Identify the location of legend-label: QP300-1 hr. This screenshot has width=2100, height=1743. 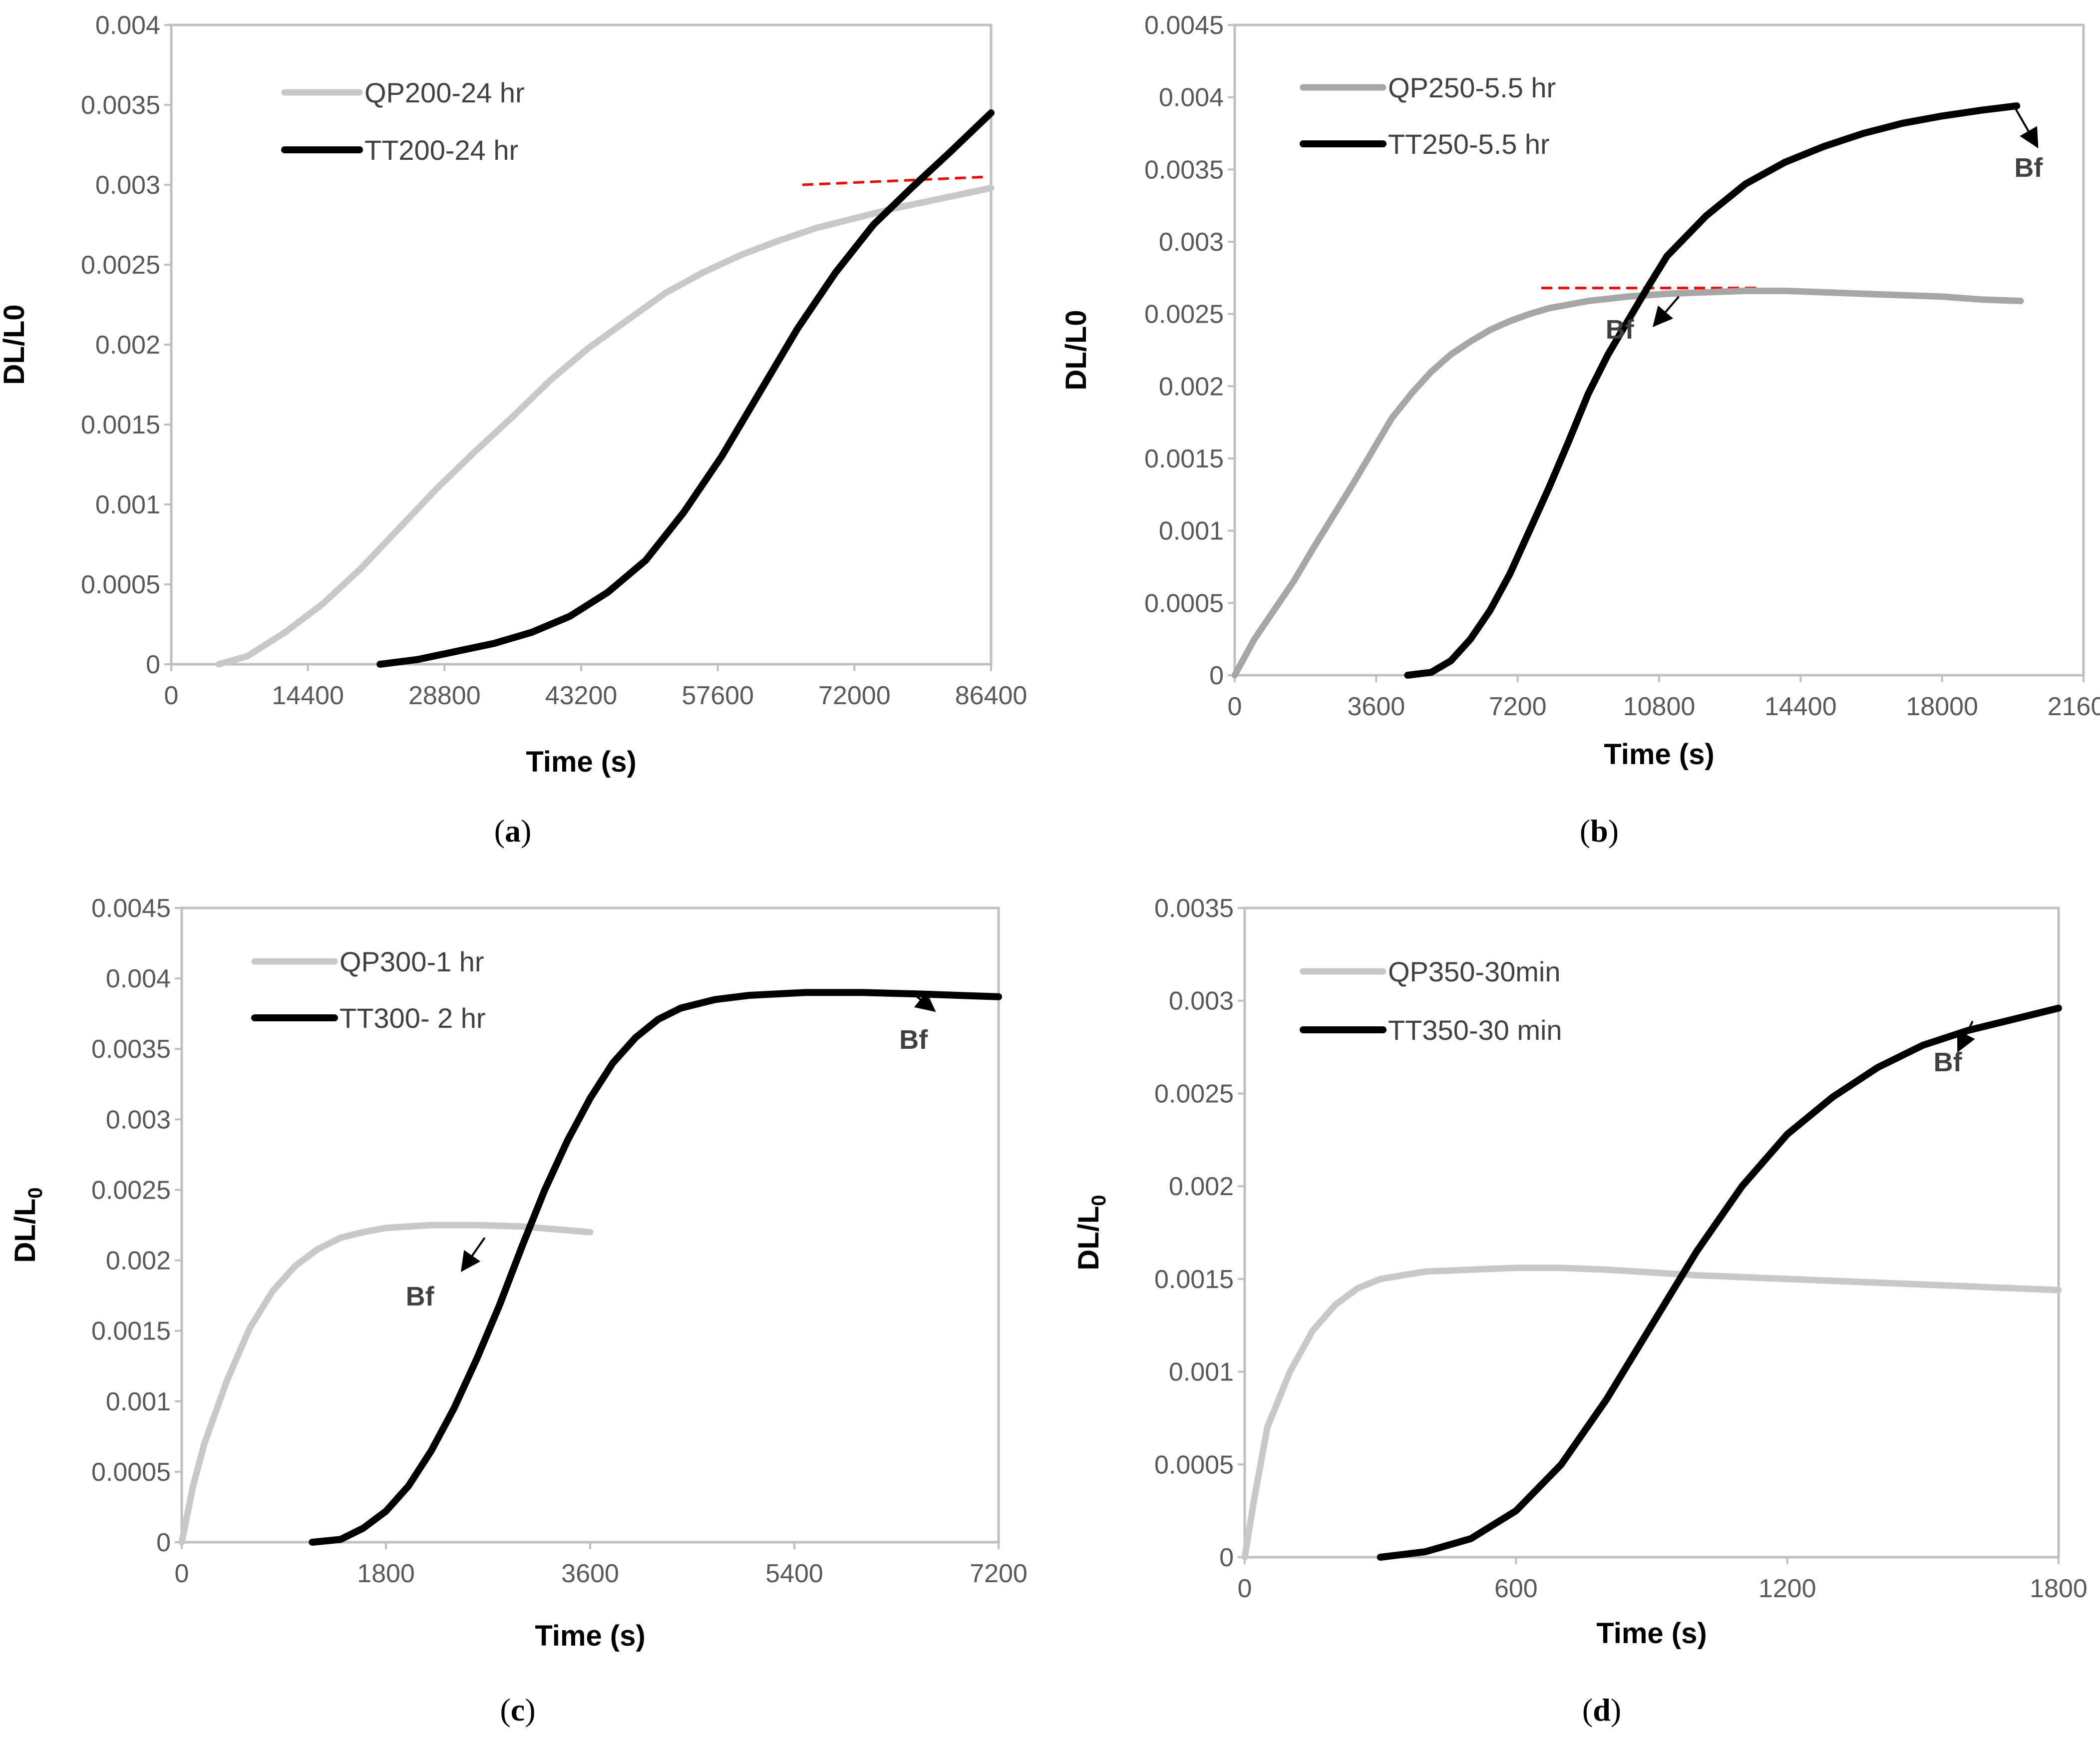
(412, 961).